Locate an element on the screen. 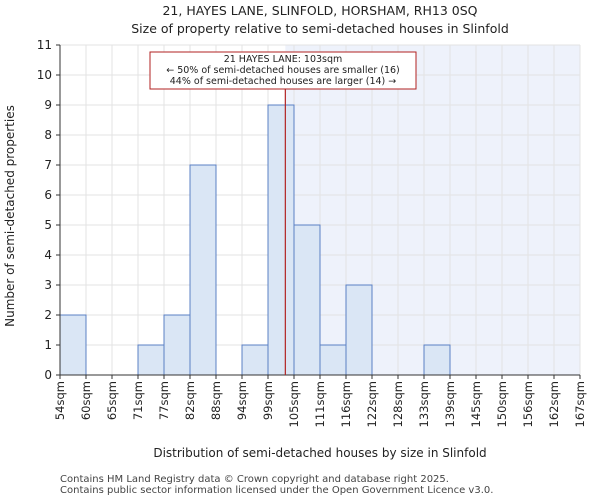  y-tick-label: 1 is located at coordinates (48, 345).